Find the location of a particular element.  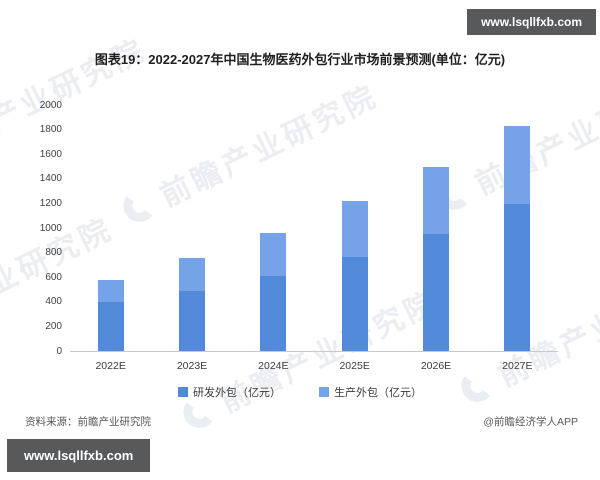

legend-item-production-outsourcing: 生产外包（亿元） is located at coordinates (370, 392).